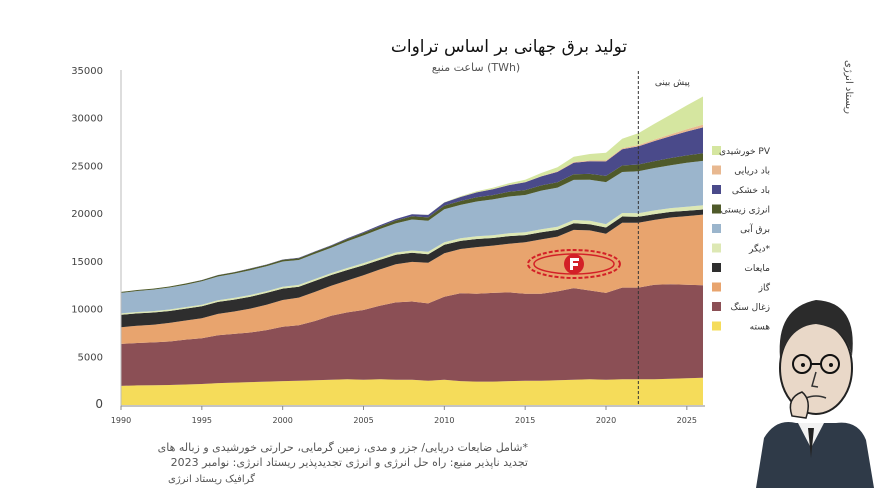 The height and width of the screenshot is (495, 883). What do you see at coordinates (848, 87) in the screenshot?
I see `brand-side-label: ریستاد انرژی` at bounding box center [848, 87].